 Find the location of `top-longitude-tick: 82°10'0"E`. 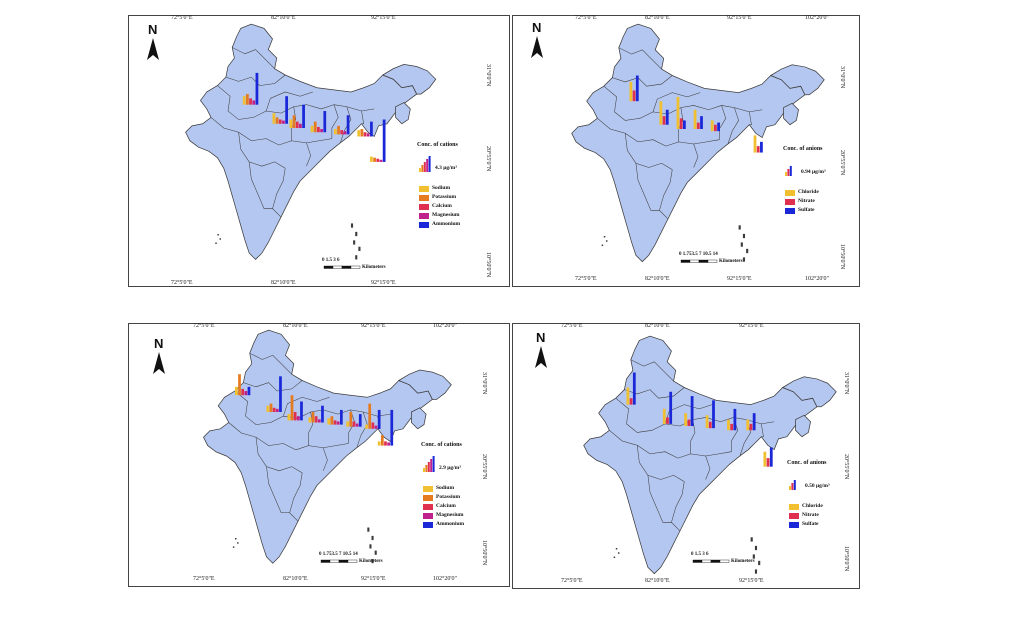

top-longitude-tick: 82°10'0"E is located at coordinates (657, 18).